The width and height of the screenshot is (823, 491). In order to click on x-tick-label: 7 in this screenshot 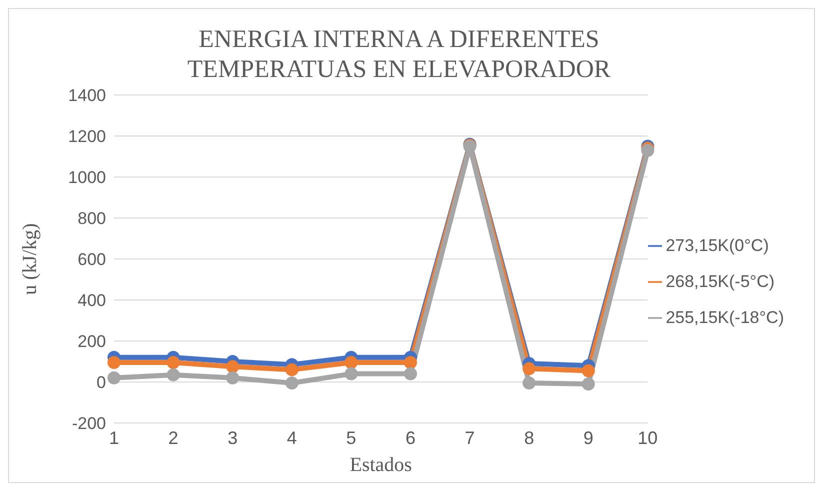, I will do `click(469, 438)`.